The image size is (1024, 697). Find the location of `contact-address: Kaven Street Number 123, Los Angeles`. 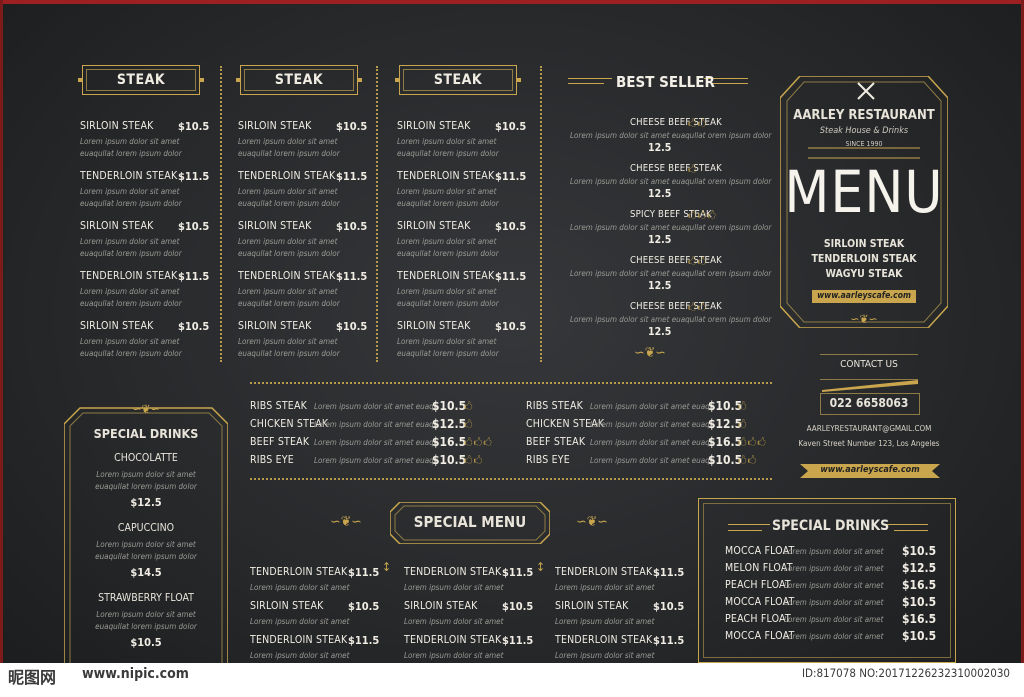

contact-address: Kaven Street Number 123, Los Angeles is located at coordinates (869, 443).